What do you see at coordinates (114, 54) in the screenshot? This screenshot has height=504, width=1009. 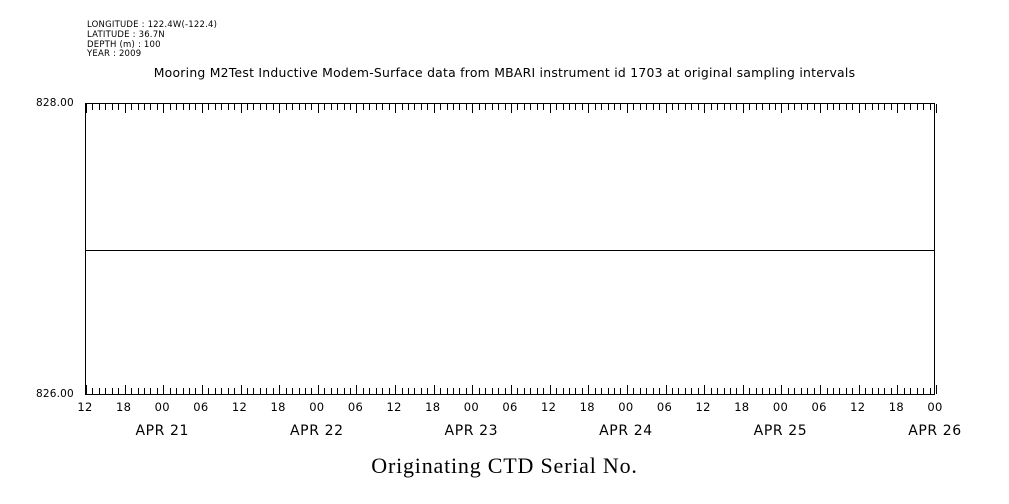 I see `metadata-year: YEAR : 2009` at bounding box center [114, 54].